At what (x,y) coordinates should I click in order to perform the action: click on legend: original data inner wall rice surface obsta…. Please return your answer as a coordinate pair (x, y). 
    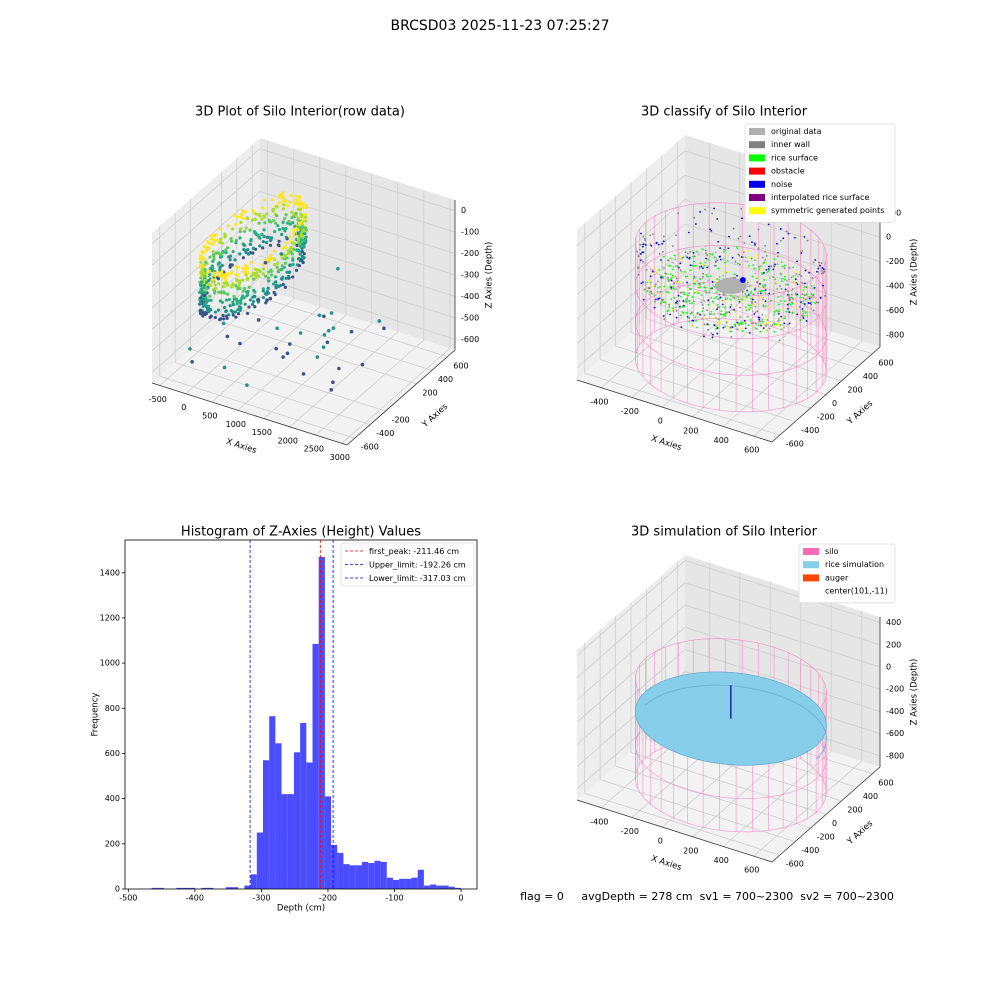
    Looking at the image, I should click on (820, 173).